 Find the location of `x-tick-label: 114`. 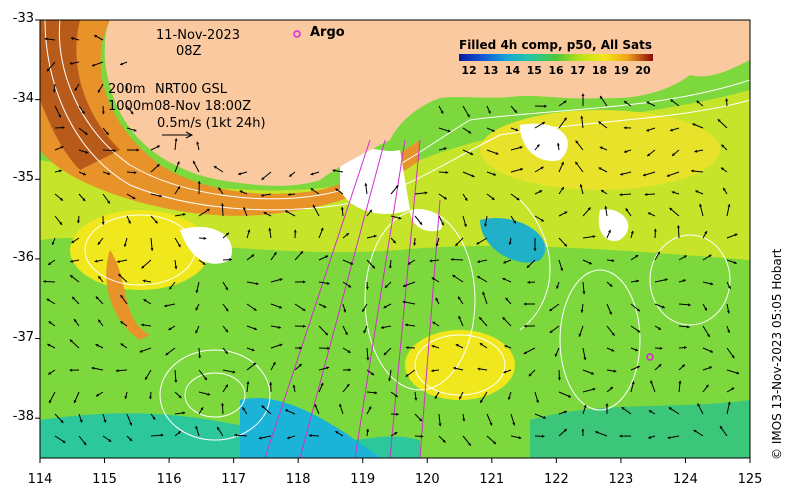

x-tick-label: 114 is located at coordinates (40, 479).